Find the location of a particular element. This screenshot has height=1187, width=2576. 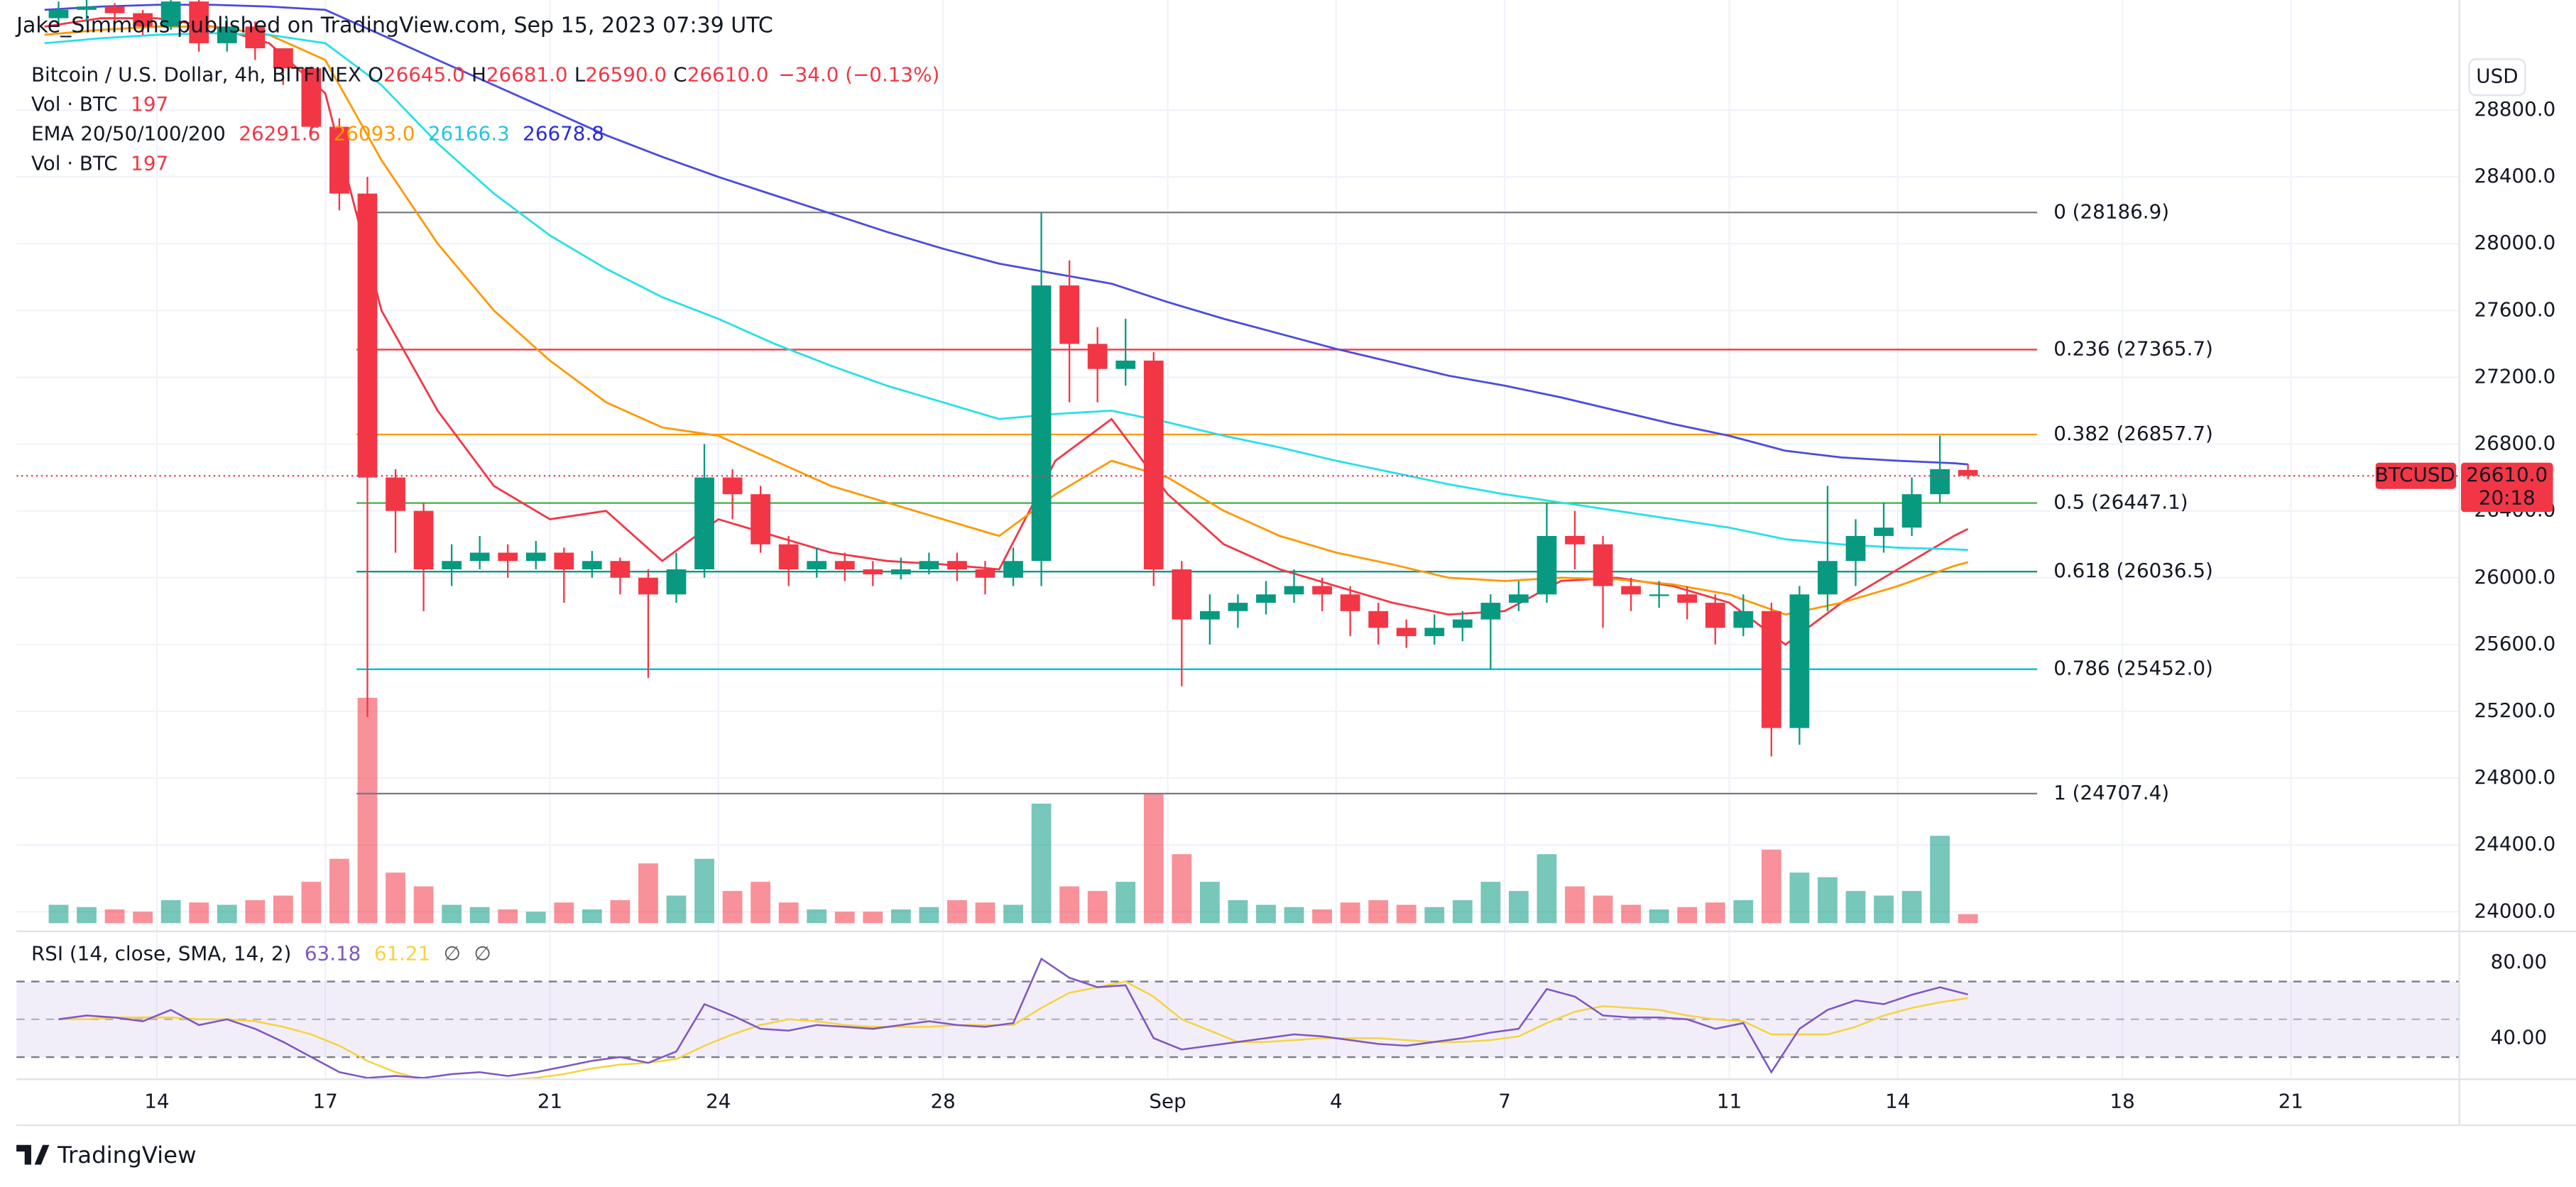

x-tick-label: 18 is located at coordinates (2122, 1101).